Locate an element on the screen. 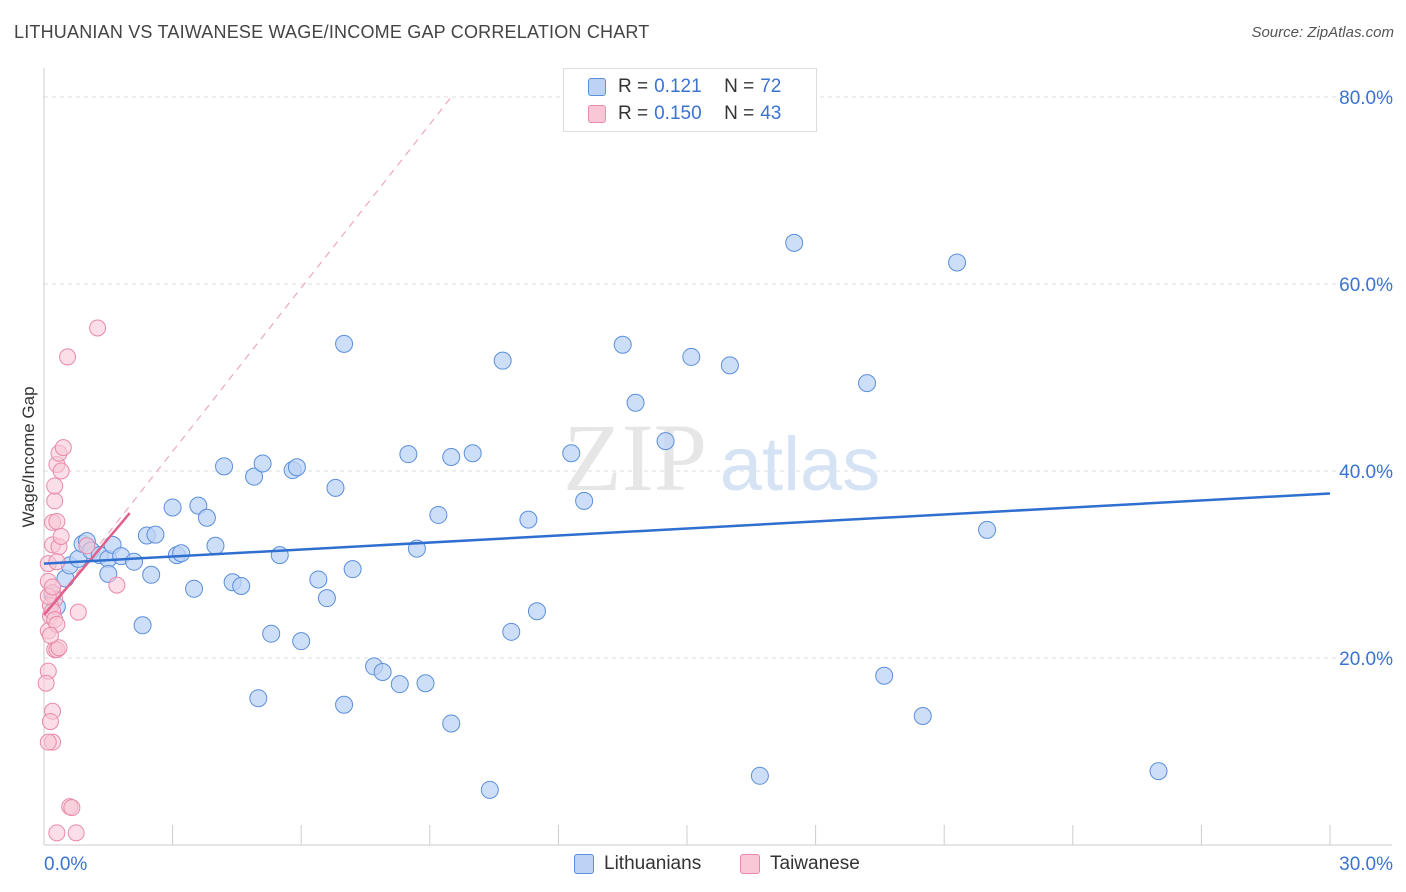 The width and height of the screenshot is (1406, 892). n-value: 72 is located at coordinates (771, 86).